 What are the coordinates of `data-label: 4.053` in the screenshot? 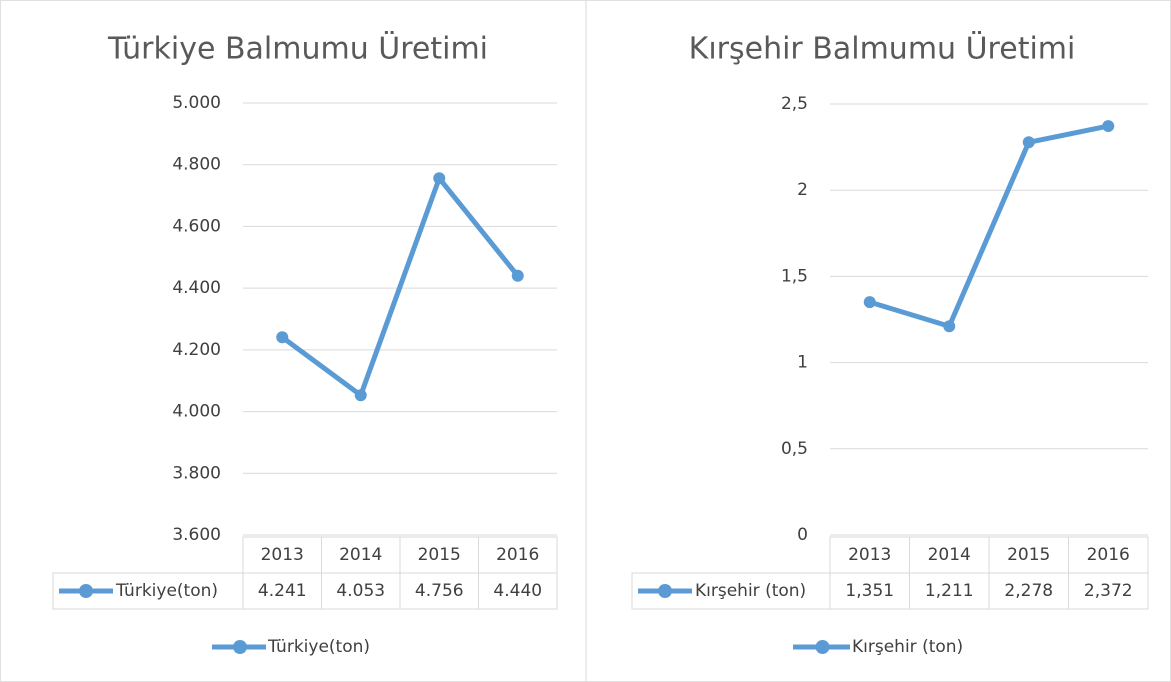 It's located at (360, 591).